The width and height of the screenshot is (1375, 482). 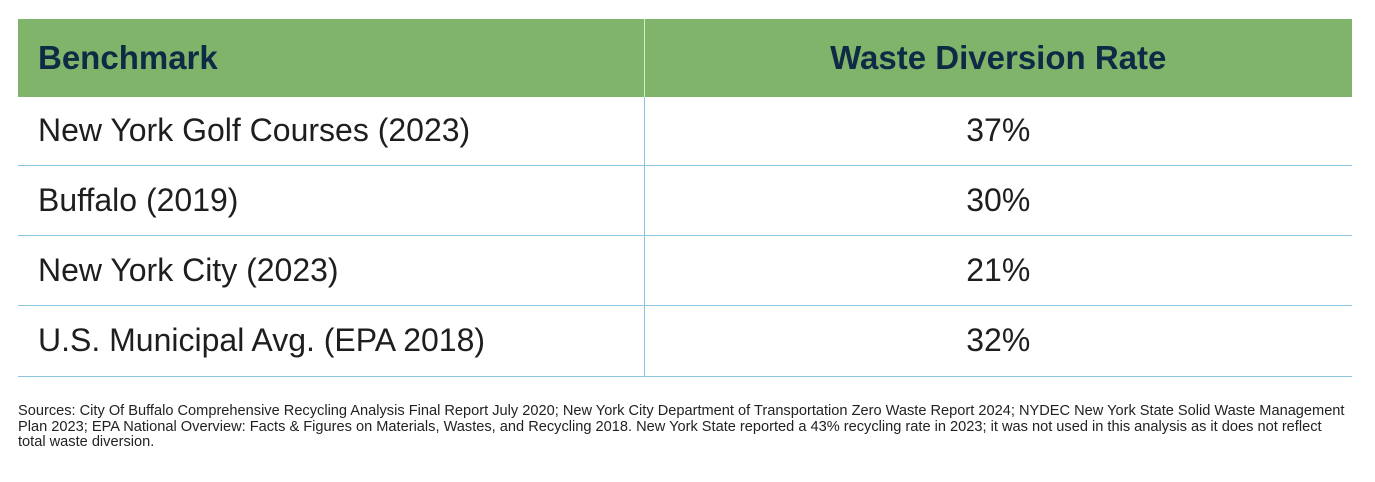 I want to click on benchmark-cell: U.S. Municipal Avg. (EPA 2018), so click(x=331, y=340).